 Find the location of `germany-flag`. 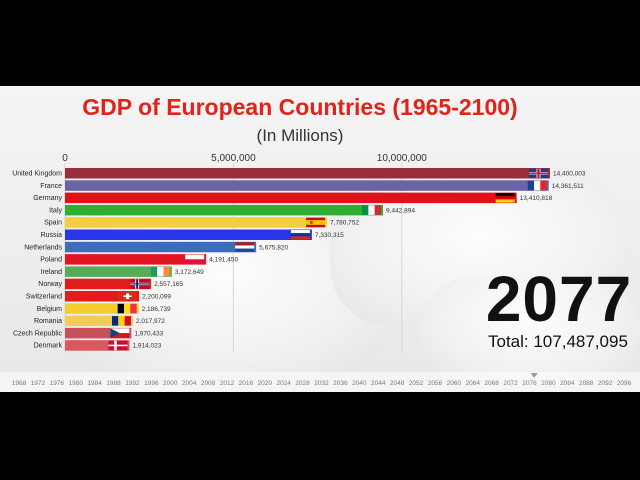

germany-flag is located at coordinates (505, 198).